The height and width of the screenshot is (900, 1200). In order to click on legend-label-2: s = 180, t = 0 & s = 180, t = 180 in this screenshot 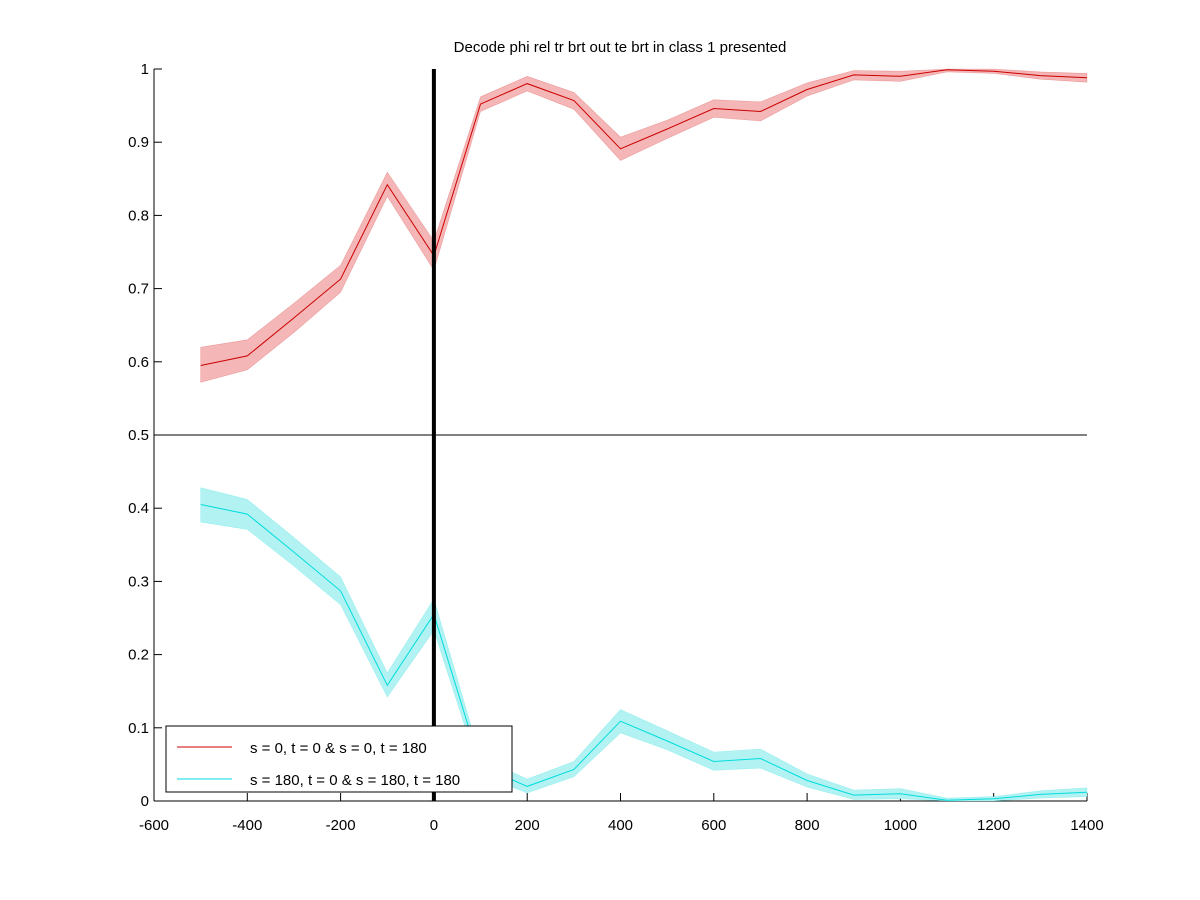, I will do `click(355, 780)`.